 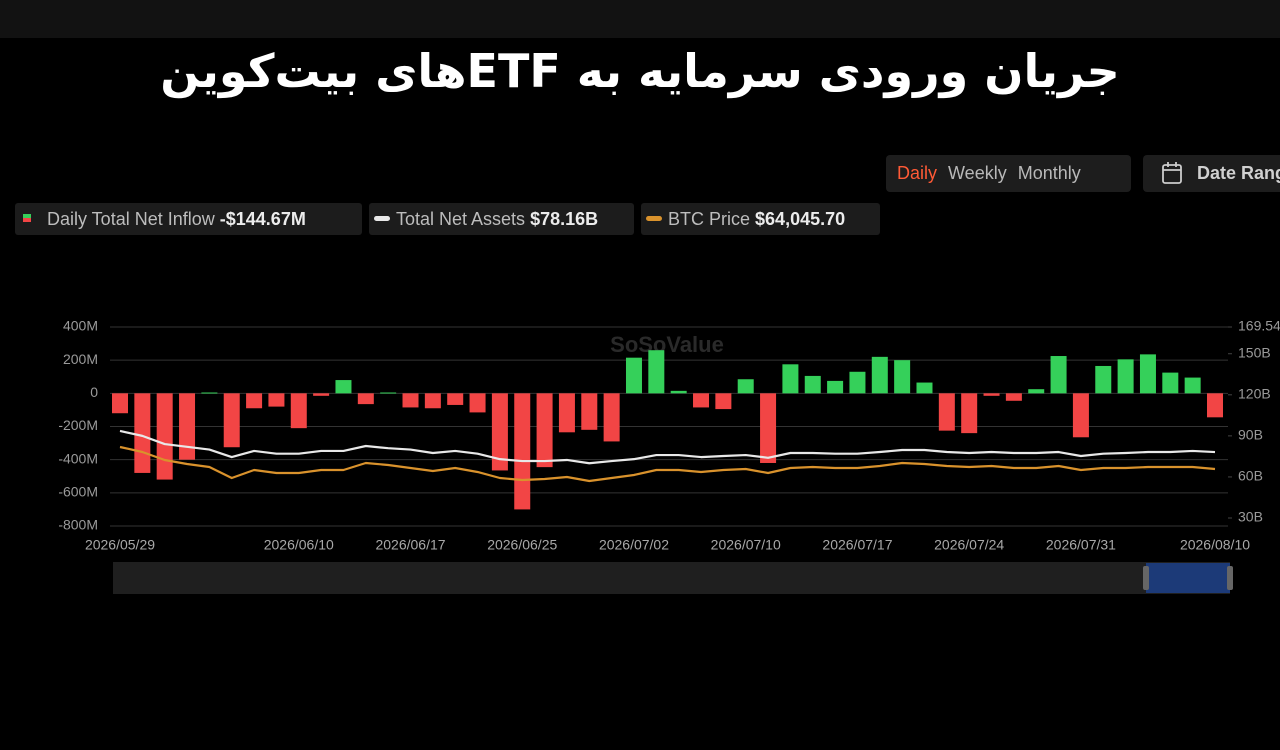 I want to click on x-tick-label: 2026/06/17, so click(x=410, y=545).